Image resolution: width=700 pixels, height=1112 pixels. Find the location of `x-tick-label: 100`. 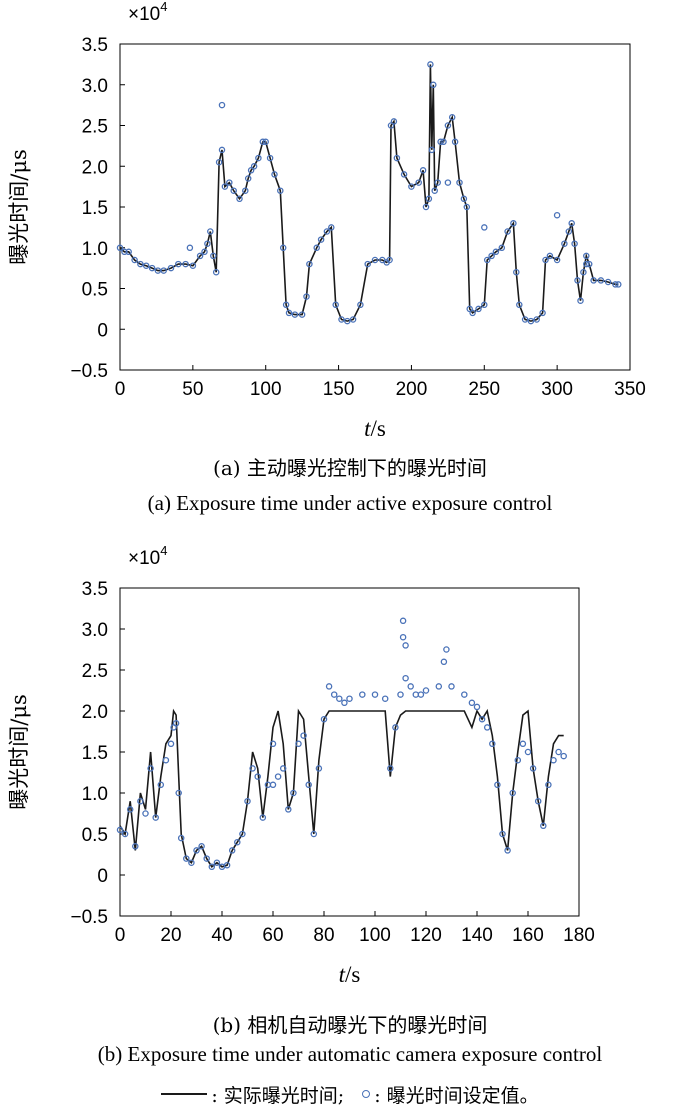

x-tick-label: 100 is located at coordinates (266, 389).